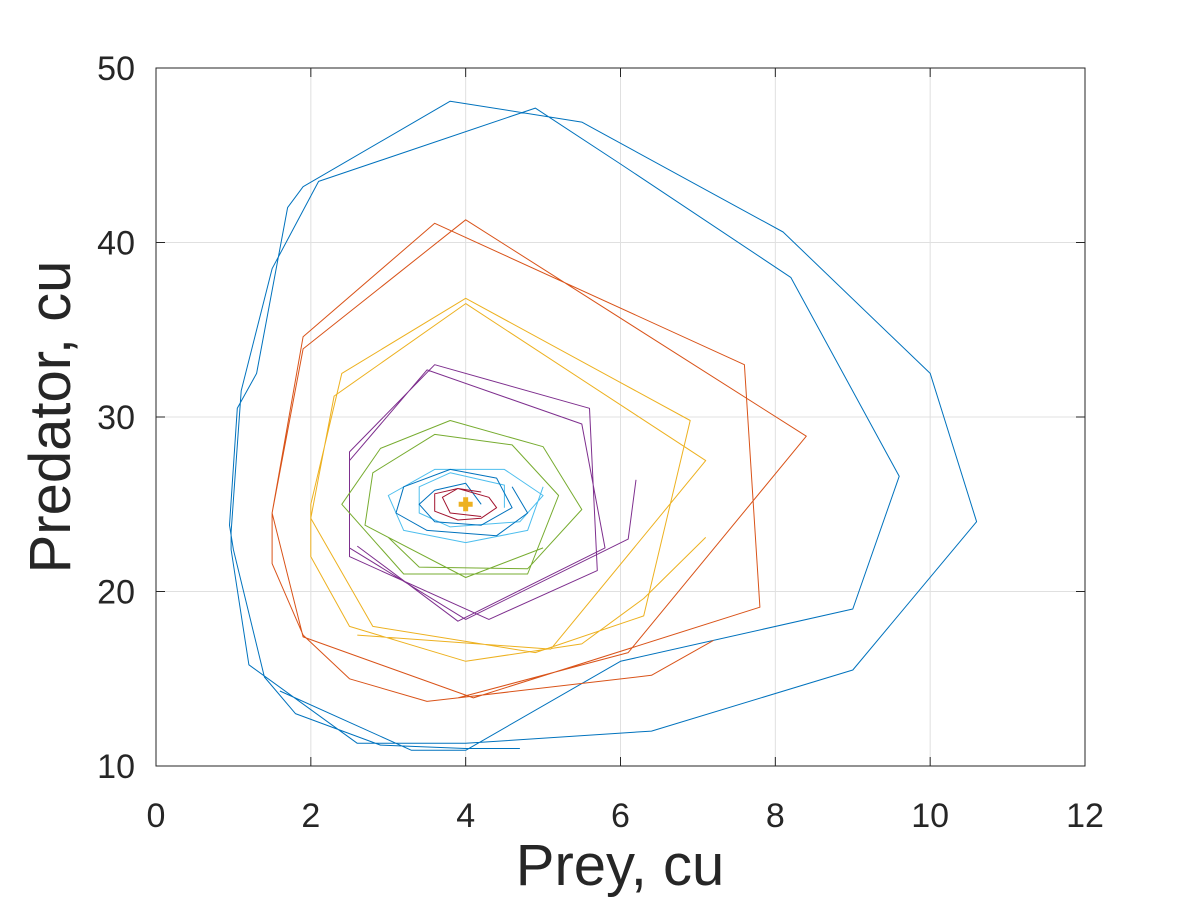 The height and width of the screenshot is (900, 1200). Describe the element at coordinates (930, 816) in the screenshot. I see `x-tick-label: 10` at that location.